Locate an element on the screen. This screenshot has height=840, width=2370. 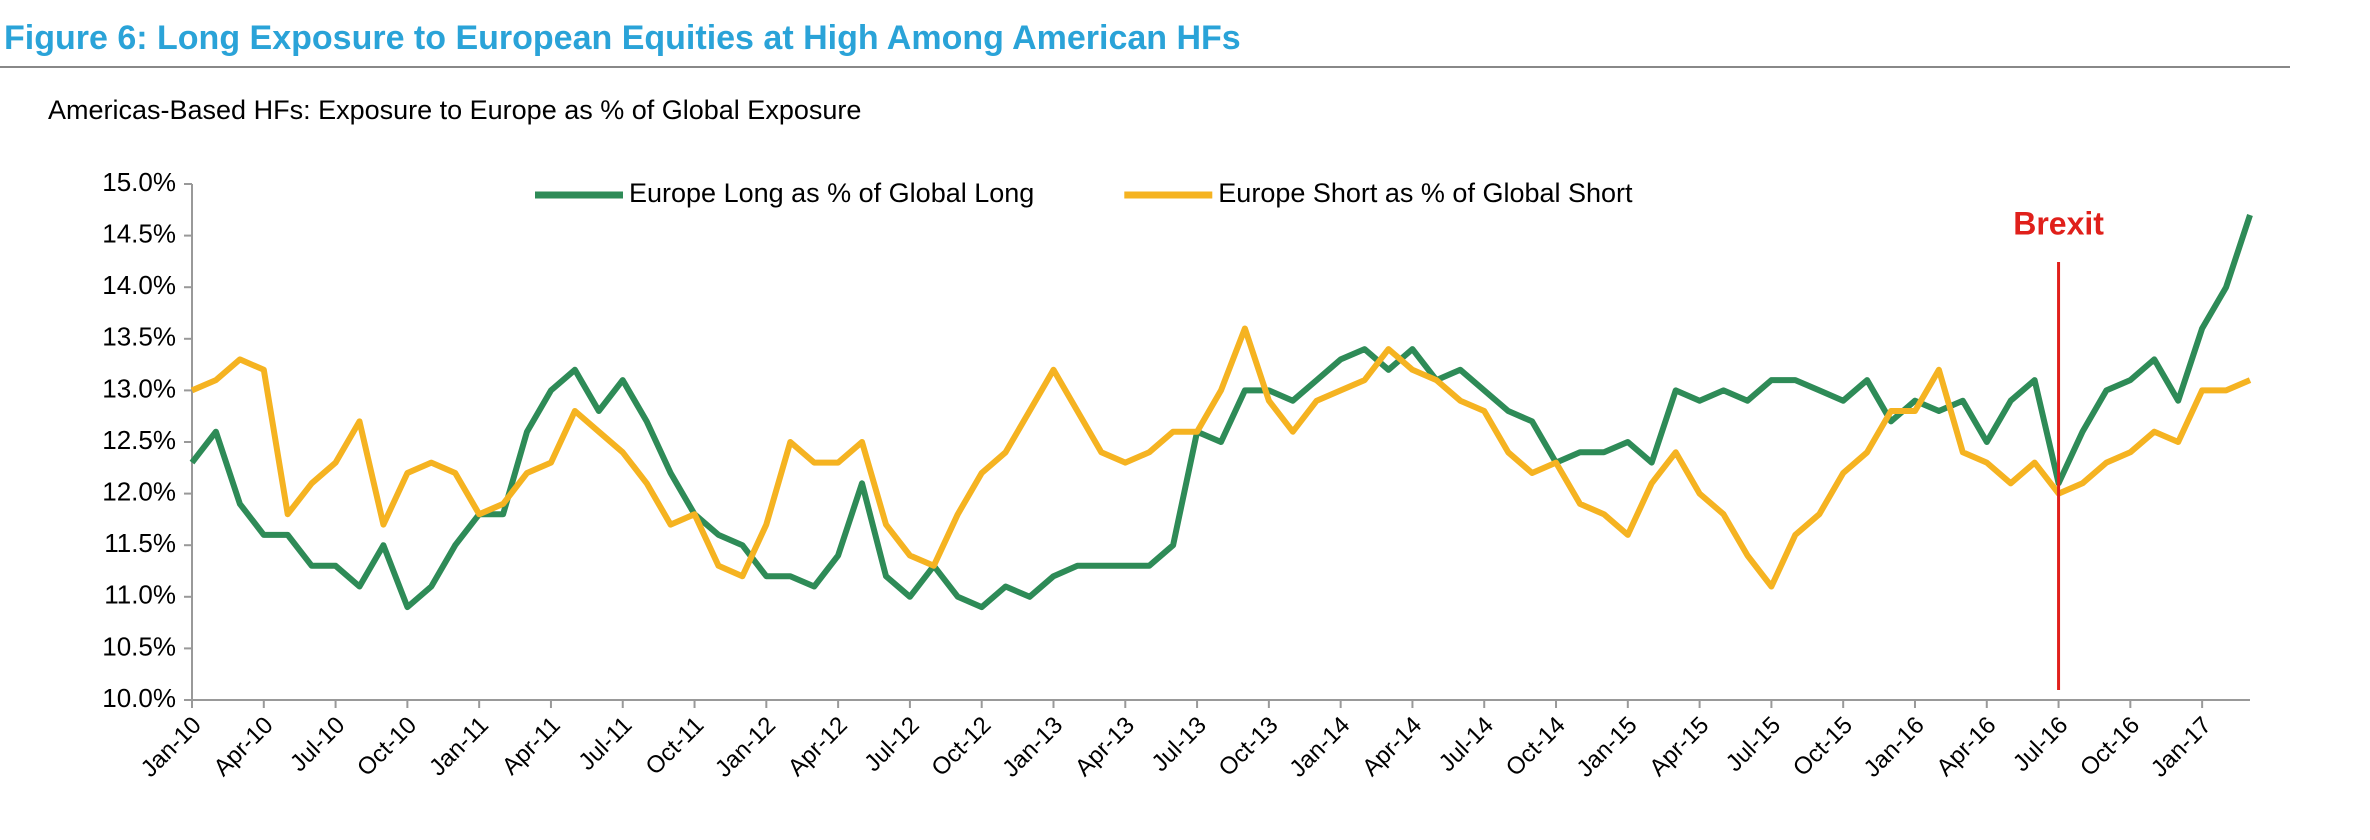
x-tick-label: Oct-16 is located at coordinates (2110, 747).